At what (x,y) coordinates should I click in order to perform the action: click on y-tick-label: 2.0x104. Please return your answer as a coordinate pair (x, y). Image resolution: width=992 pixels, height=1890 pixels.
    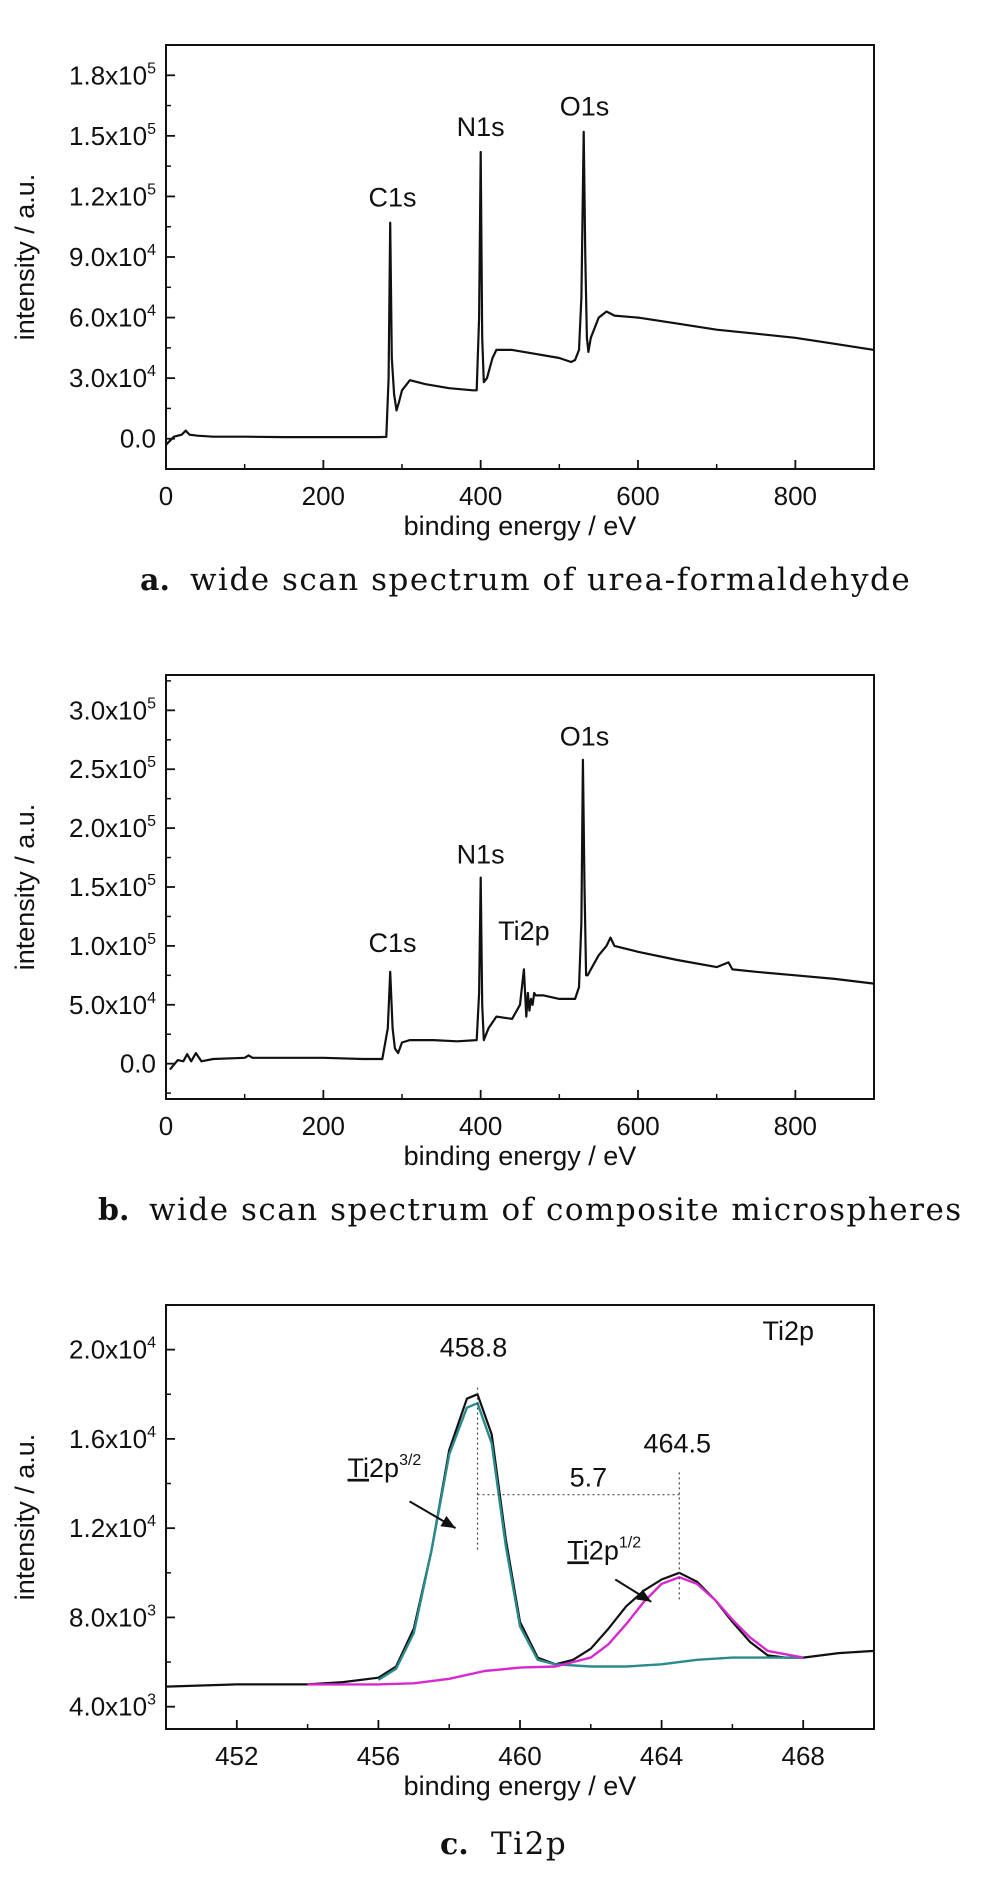
    Looking at the image, I should click on (112, 1350).